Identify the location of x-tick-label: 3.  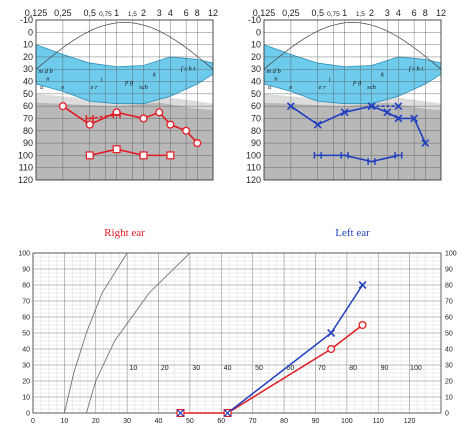
(159, 13).